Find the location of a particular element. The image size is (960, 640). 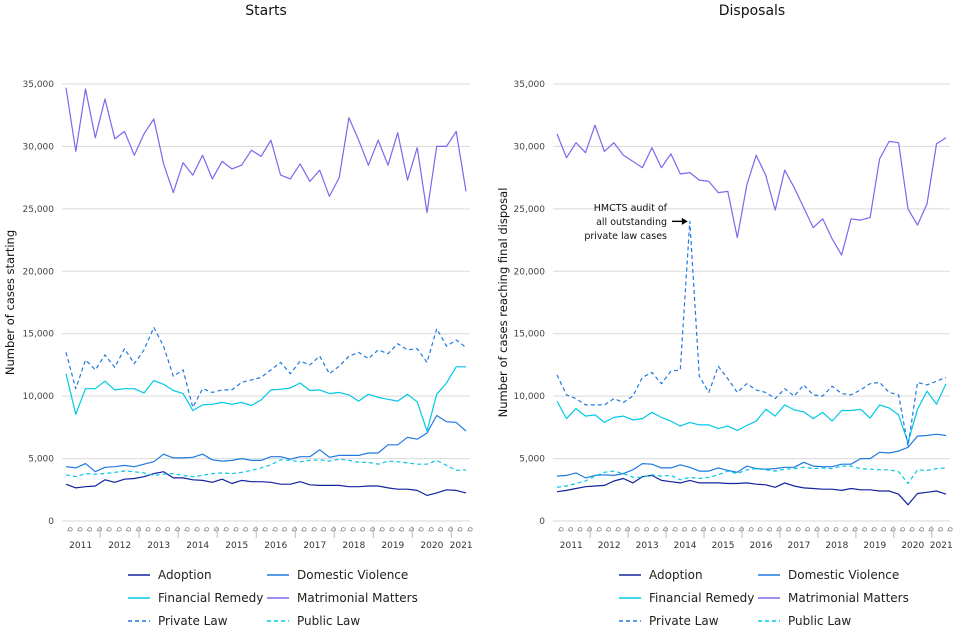

chart-title: Disposals is located at coordinates (752, 11).